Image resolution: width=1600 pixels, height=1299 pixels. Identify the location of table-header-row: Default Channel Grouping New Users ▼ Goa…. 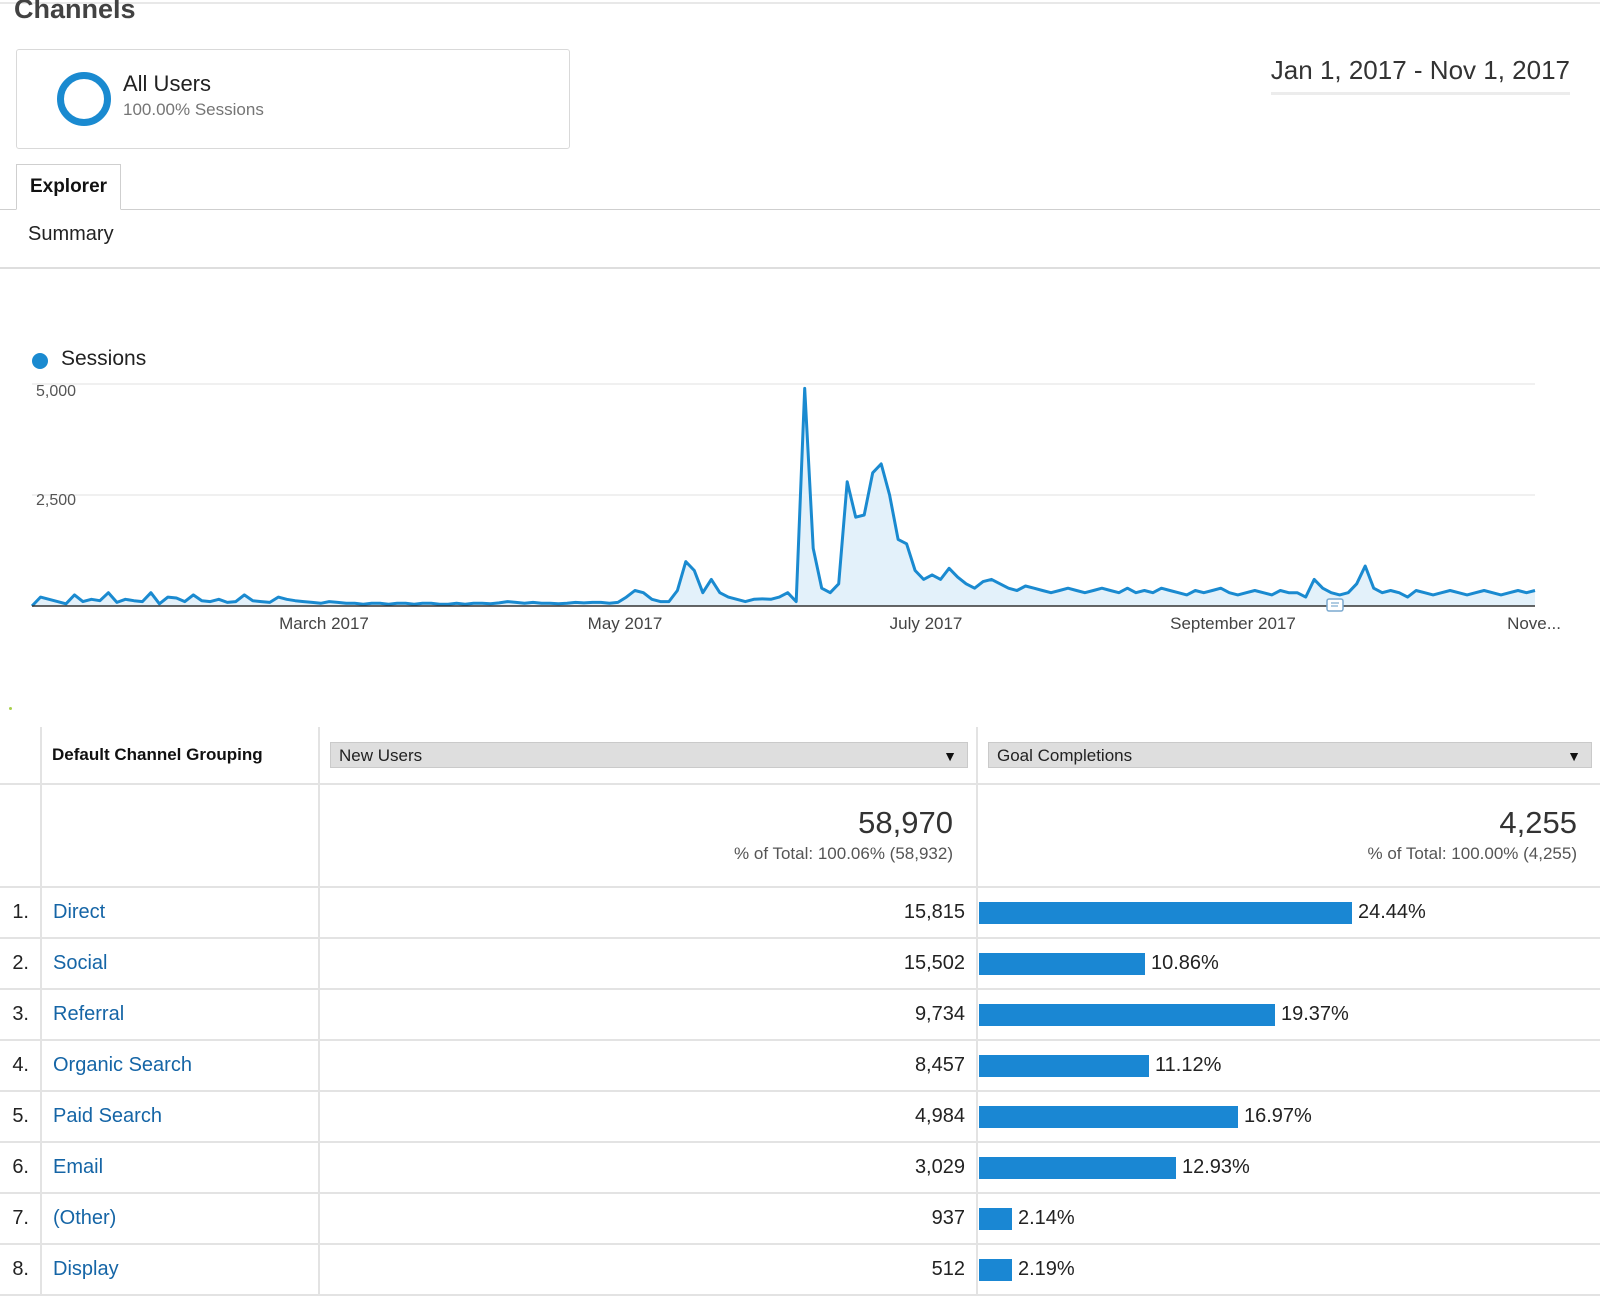
(800, 756).